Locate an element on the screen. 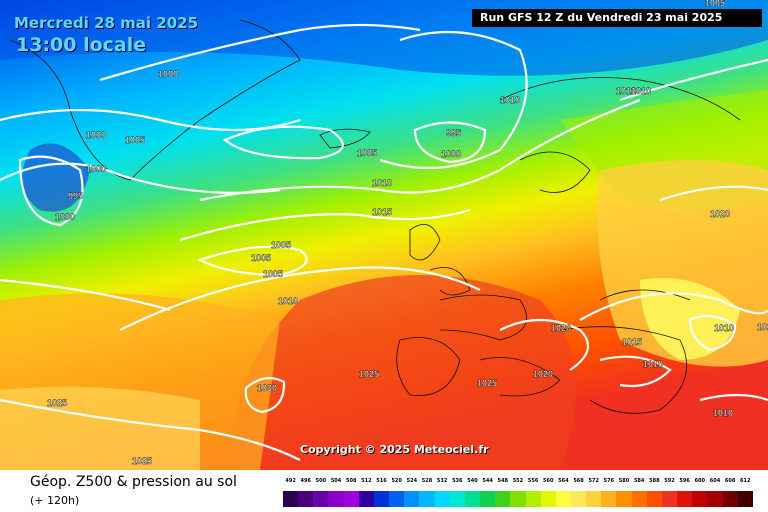  color-scale-bar is located at coordinates (518, 499).